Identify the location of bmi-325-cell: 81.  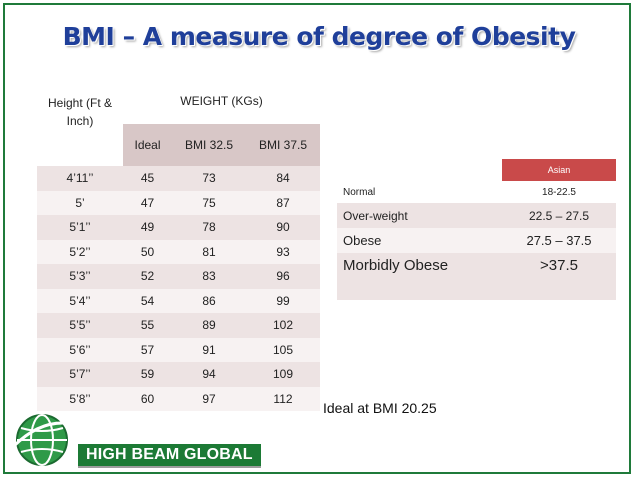
(209, 251).